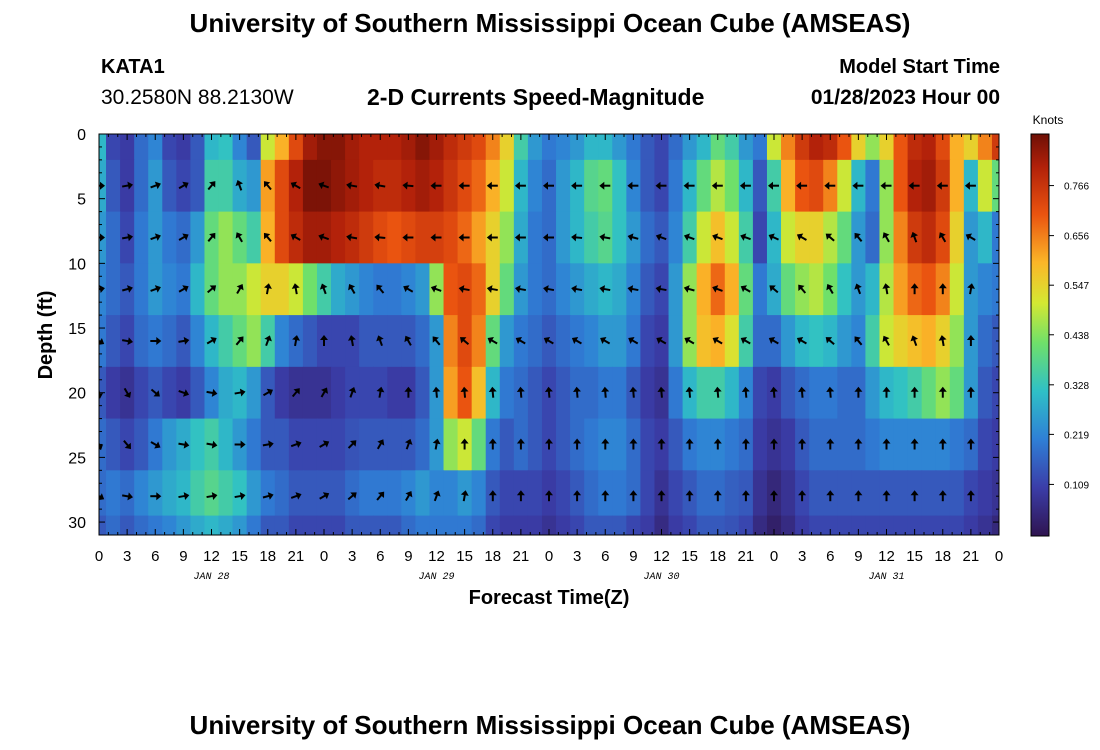  What do you see at coordinates (267, 556) in the screenshot?
I see `x-tick-label: 18` at bounding box center [267, 556].